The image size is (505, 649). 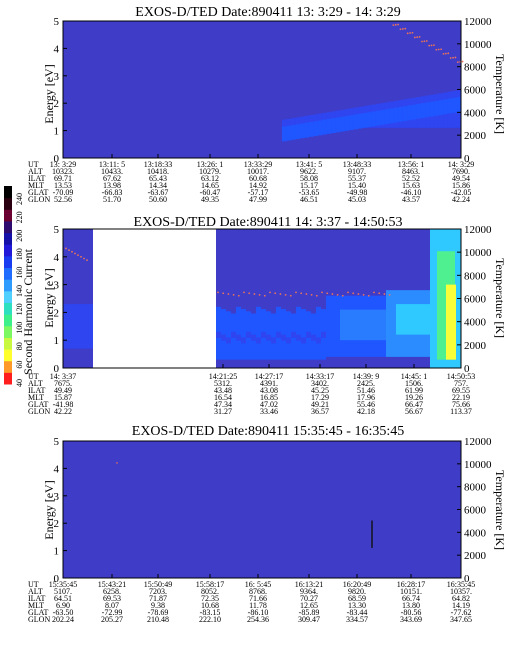 What do you see at coordinates (36, 178) in the screenshot?
I see `ephemeris-row-label: ILAT` at bounding box center [36, 178].